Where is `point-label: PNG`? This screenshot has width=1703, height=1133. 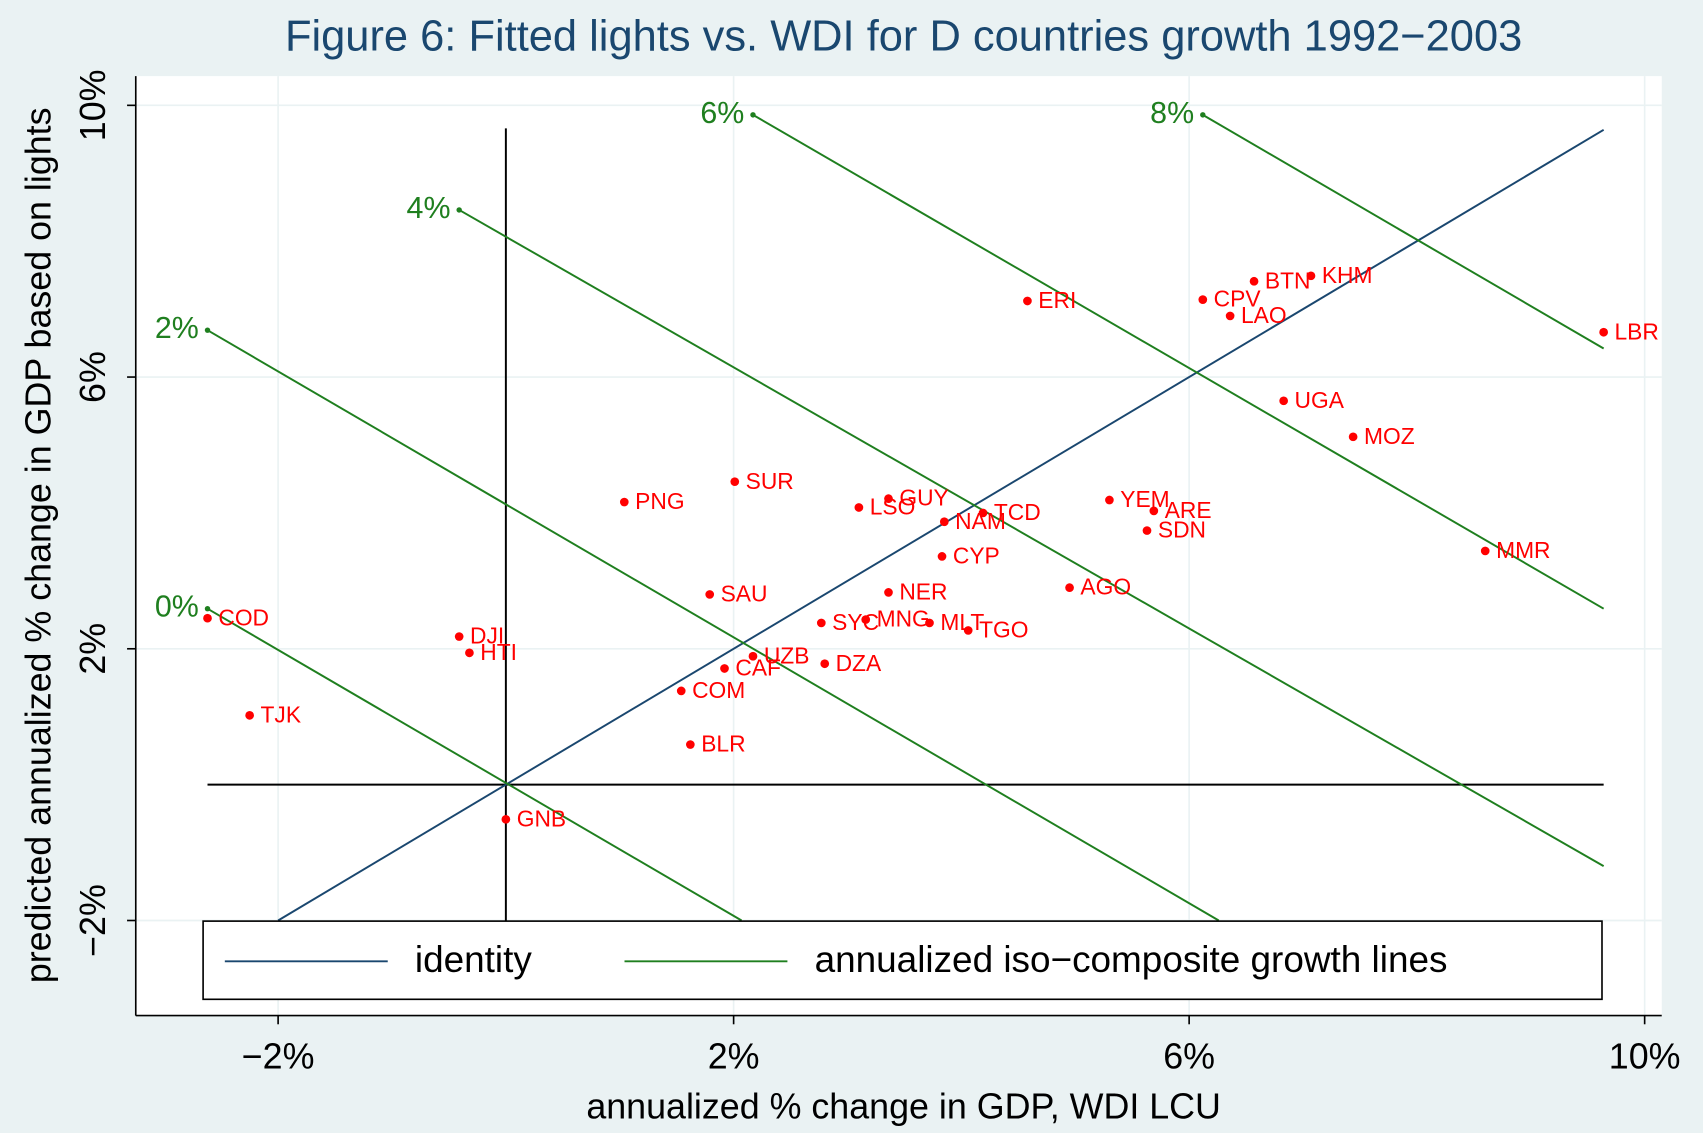 point-label: PNG is located at coordinates (659, 501).